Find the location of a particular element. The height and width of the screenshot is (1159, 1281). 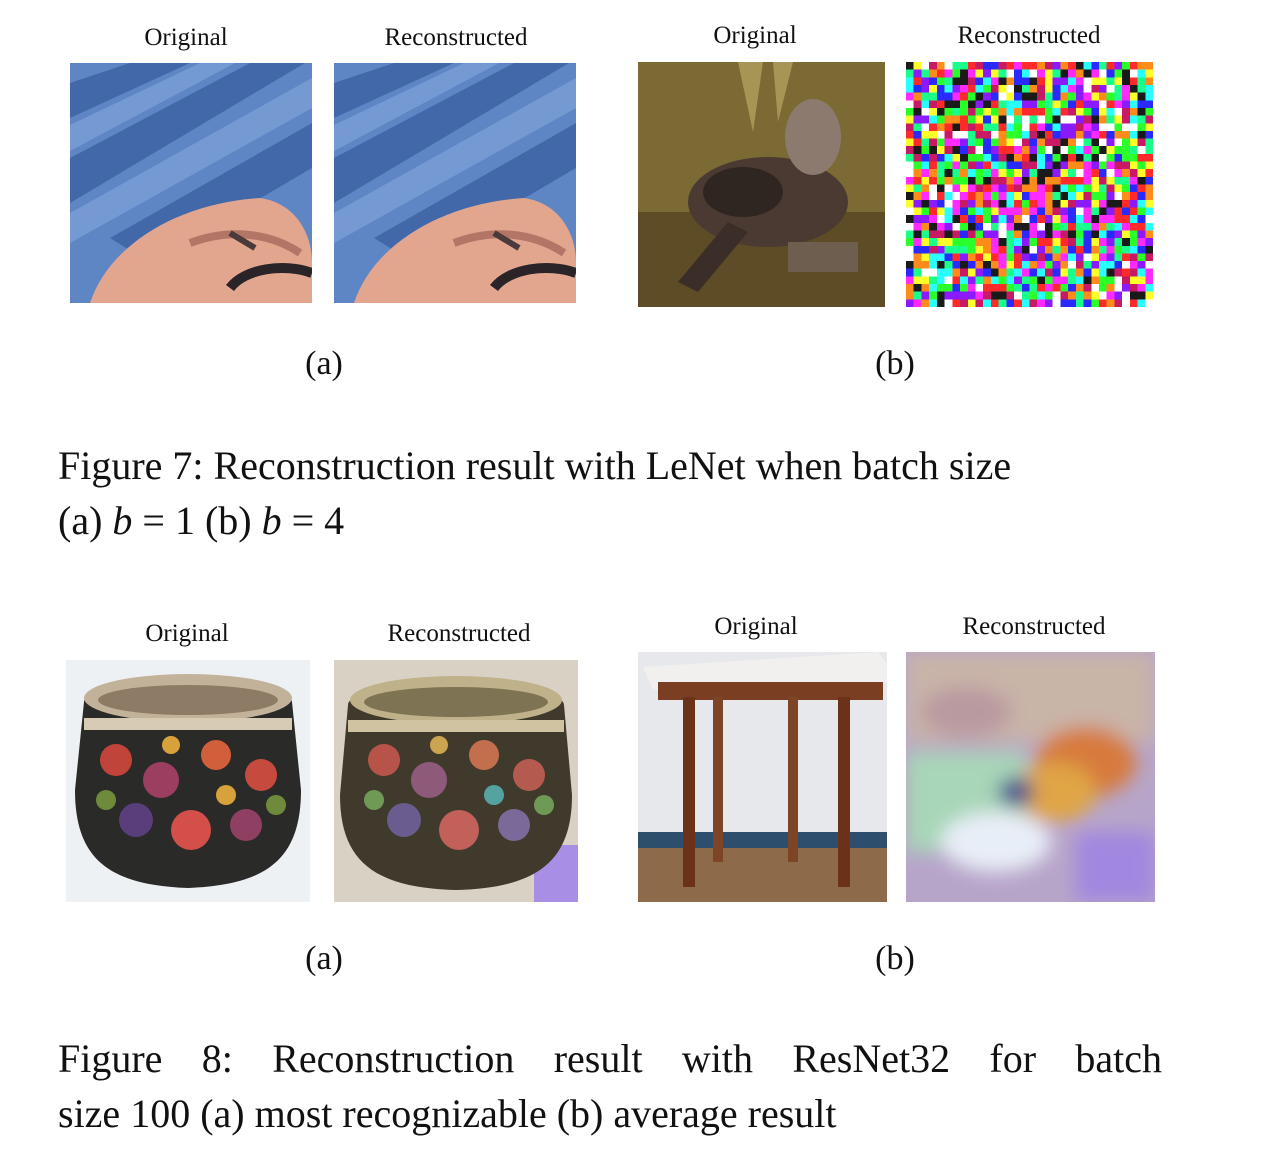

fig8-sublabel-b: (b) is located at coordinates (895, 958).